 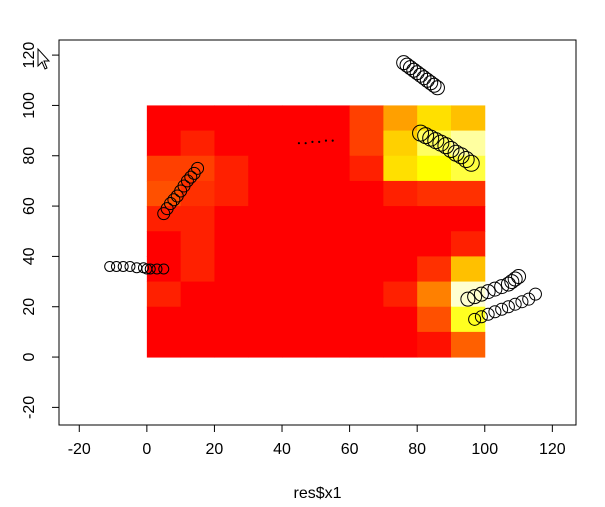 I want to click on x-tick-label: 40, so click(x=282, y=449).